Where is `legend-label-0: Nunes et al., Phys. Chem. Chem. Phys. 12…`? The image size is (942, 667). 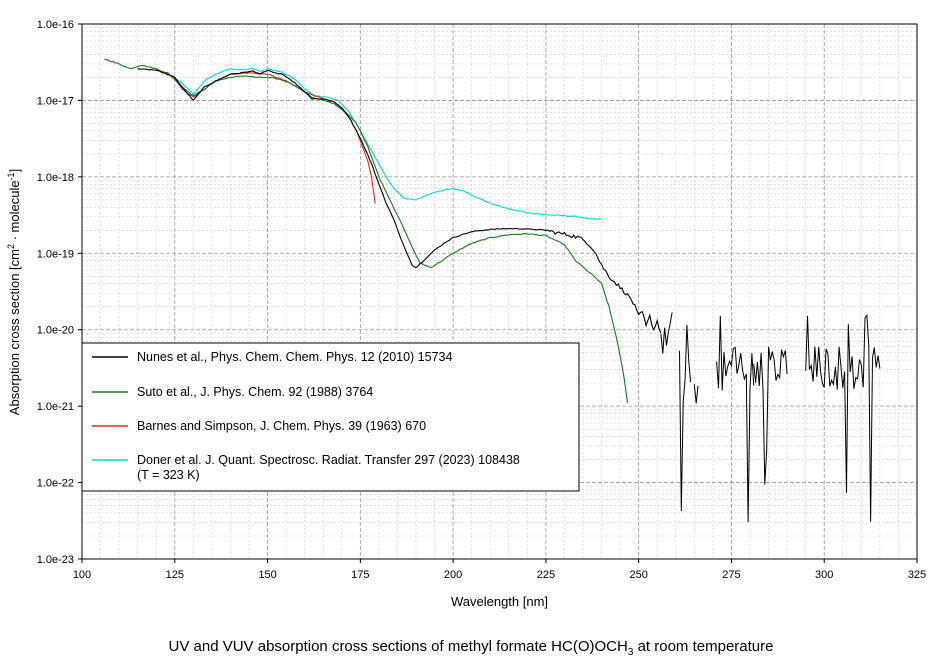 legend-label-0: Nunes et al., Phys. Chem. Chem. Phys. 12… is located at coordinates (294, 357).